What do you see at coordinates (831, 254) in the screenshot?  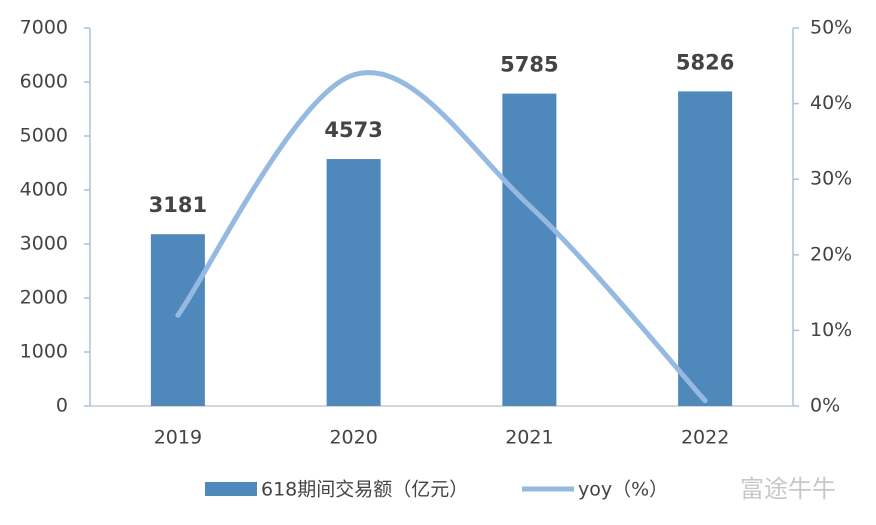 I see `y2-tick-label: 20%` at bounding box center [831, 254].